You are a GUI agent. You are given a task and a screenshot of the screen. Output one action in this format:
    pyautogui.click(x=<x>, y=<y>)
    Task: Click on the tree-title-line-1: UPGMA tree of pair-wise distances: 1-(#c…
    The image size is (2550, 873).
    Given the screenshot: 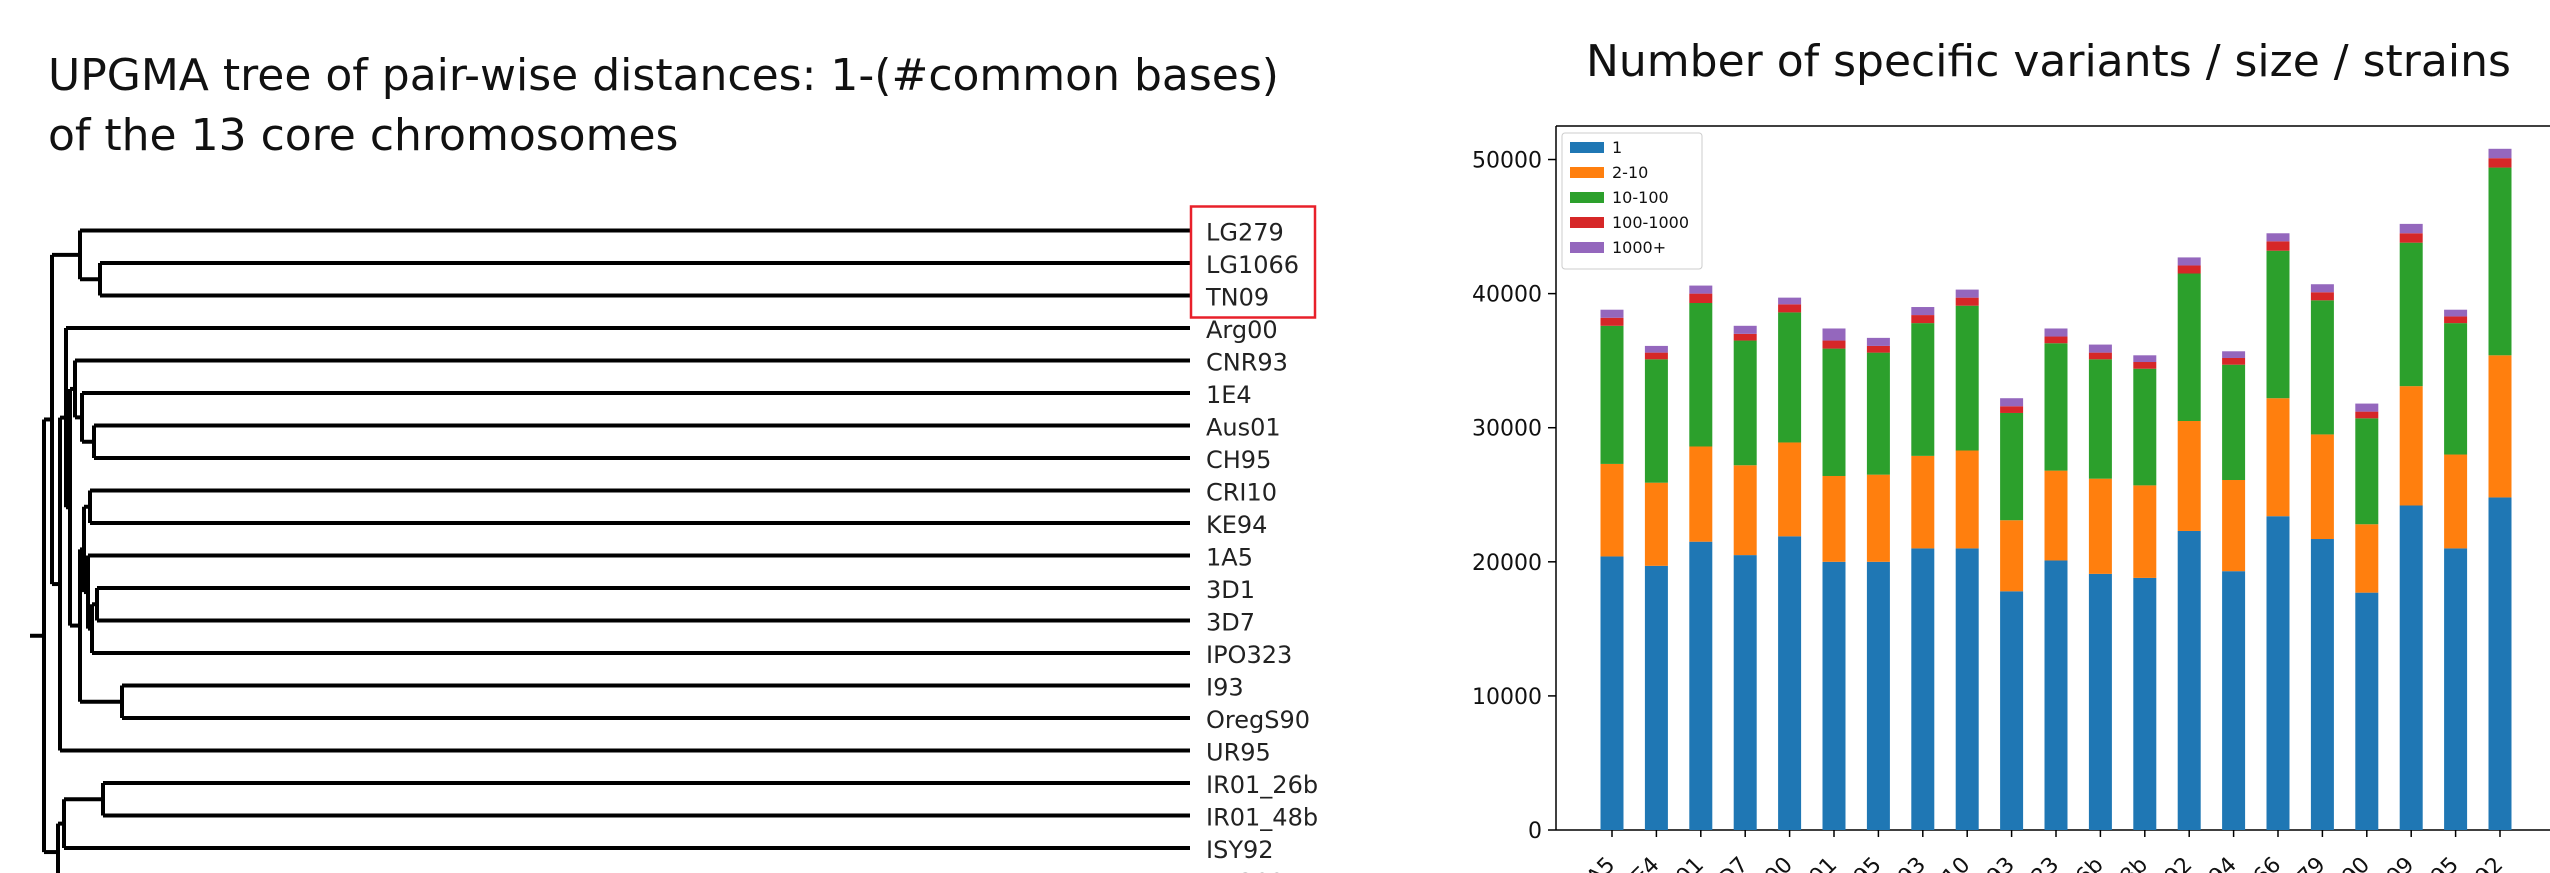 What is the action you would take?
    pyautogui.click(x=663, y=75)
    